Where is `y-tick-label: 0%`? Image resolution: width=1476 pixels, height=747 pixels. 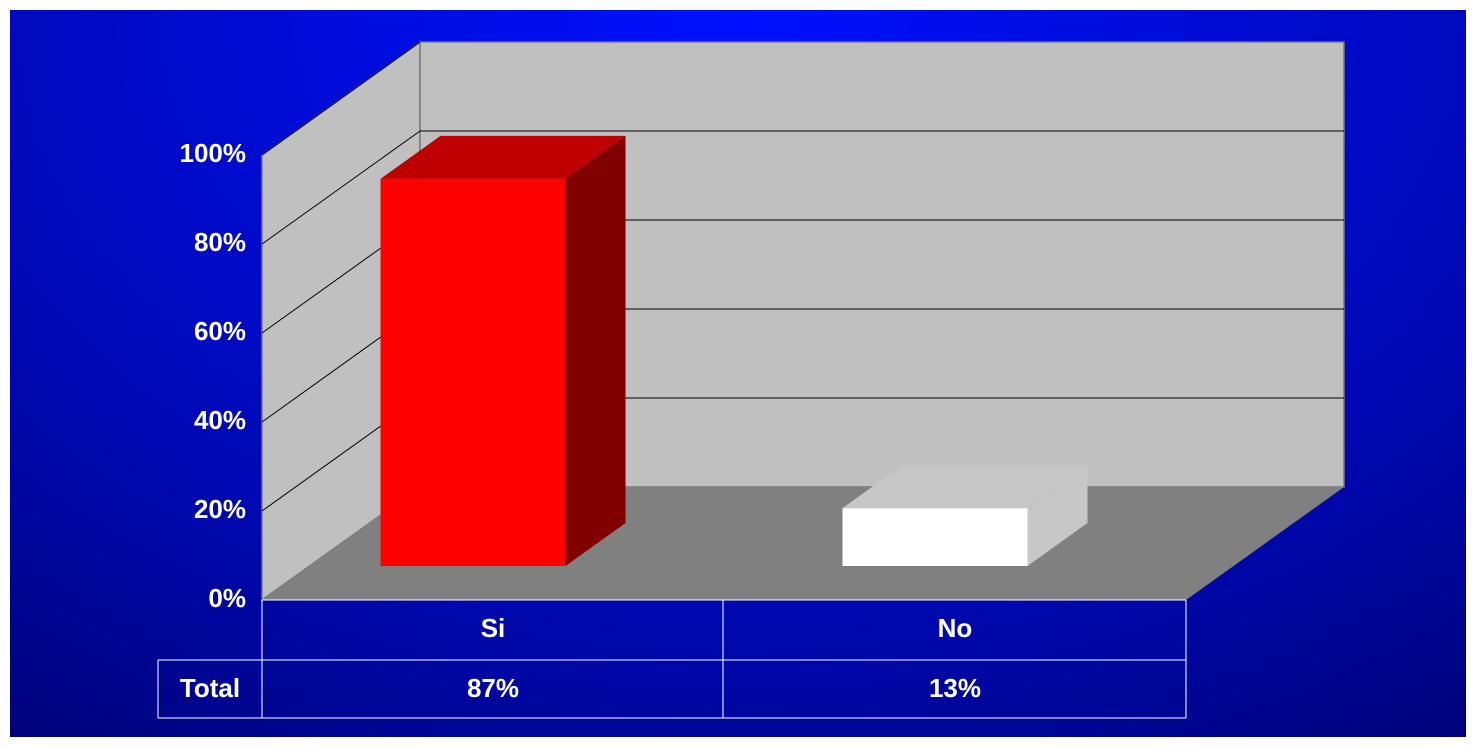 y-tick-label: 0% is located at coordinates (227, 598).